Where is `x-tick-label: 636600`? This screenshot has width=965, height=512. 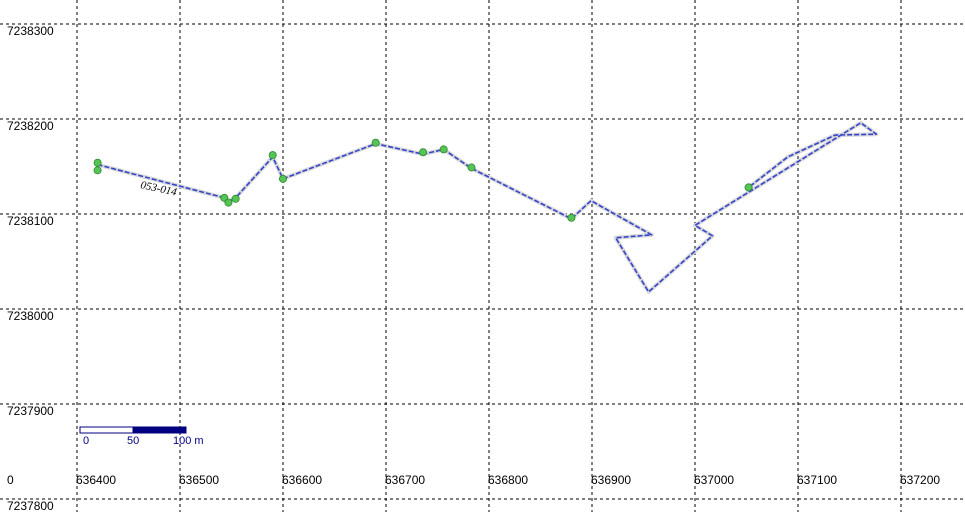 x-tick-label: 636600 is located at coordinates (302, 480).